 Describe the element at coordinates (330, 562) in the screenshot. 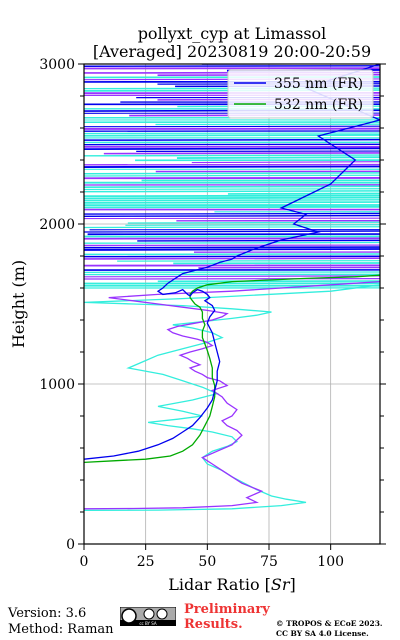

I see `x-tick-label: 100` at that location.